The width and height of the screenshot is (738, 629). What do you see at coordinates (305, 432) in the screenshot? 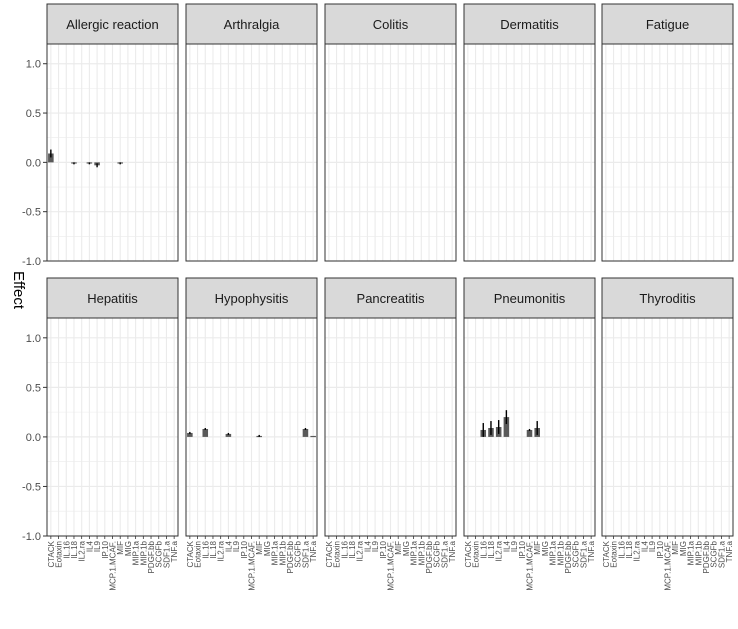
I see `bar-hypophysitis-sdf1-a` at bounding box center [305, 432].